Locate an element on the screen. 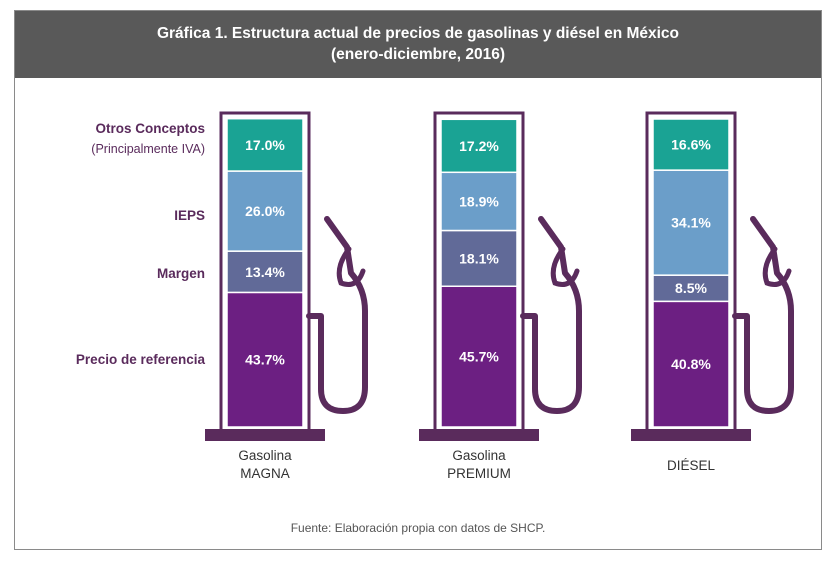  pump-name-diesel-line1: DIÉSEL is located at coordinates (691, 465).